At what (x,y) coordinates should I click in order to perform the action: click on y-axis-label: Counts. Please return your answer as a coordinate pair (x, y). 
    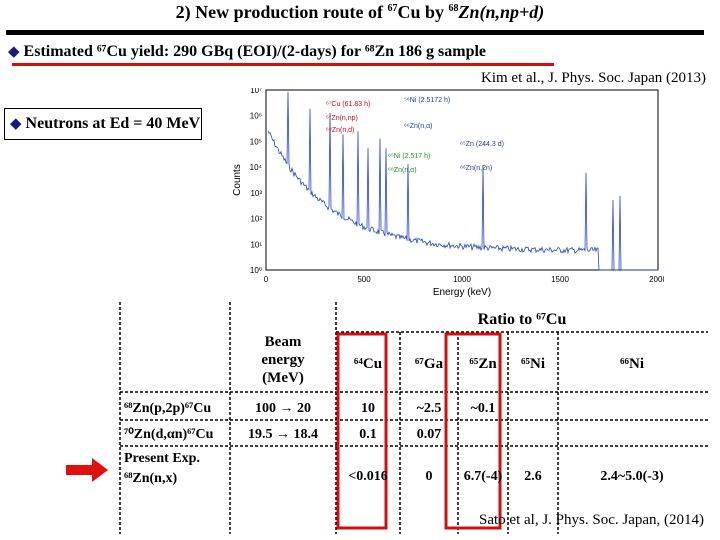
    Looking at the image, I should click on (237, 180).